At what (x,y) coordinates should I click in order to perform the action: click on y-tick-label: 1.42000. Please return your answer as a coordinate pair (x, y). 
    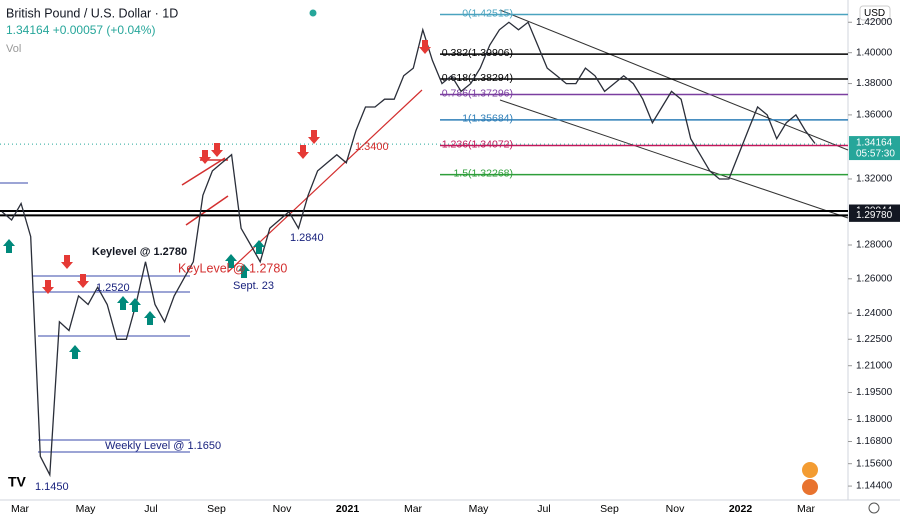
    Looking at the image, I should click on (874, 22).